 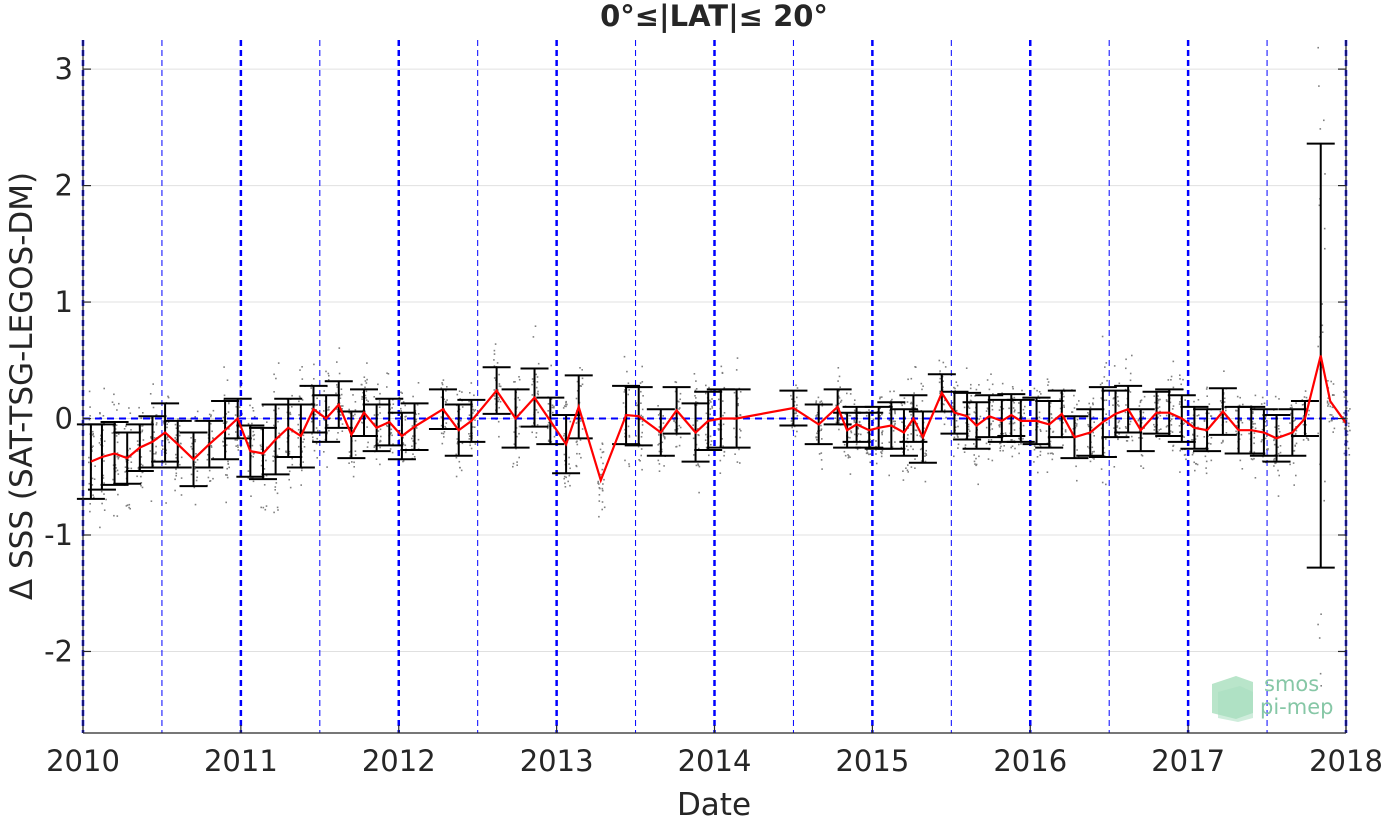 What do you see at coordinates (557, 761) in the screenshot?
I see `x-tick-label: 2013` at bounding box center [557, 761].